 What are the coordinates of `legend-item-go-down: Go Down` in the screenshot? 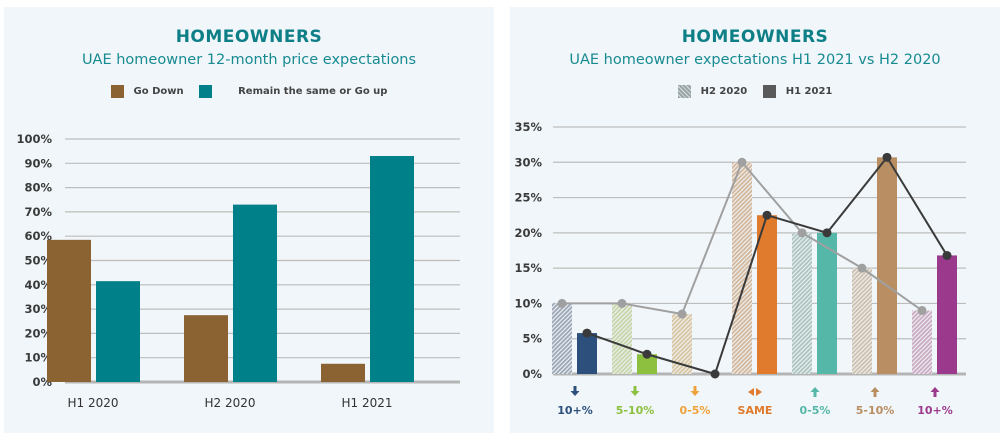 It's located at (147, 91).